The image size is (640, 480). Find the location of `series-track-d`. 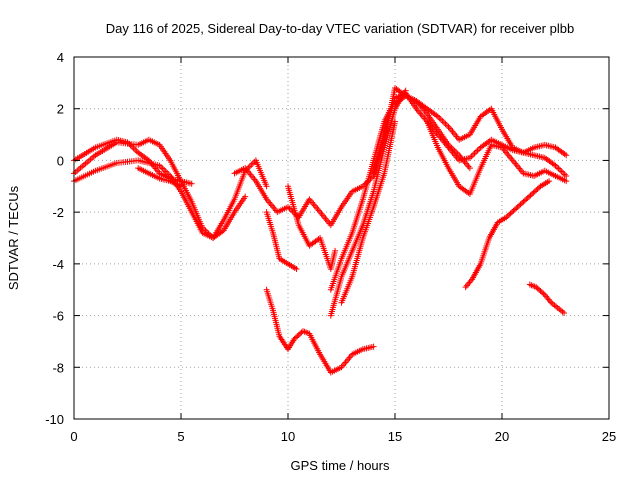

series-track-d is located at coordinates (159, 177).